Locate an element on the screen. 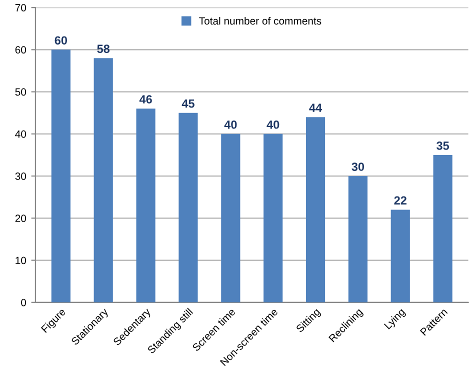 Image resolution: width=473 pixels, height=378 pixels. data-label: 46 is located at coordinates (145, 99).